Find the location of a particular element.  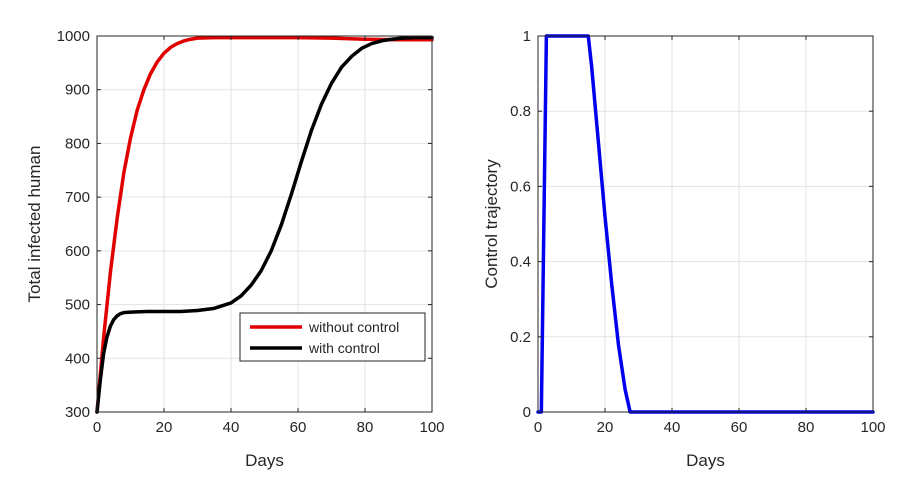

left-y-tick-label: 500 is located at coordinates (77, 305).